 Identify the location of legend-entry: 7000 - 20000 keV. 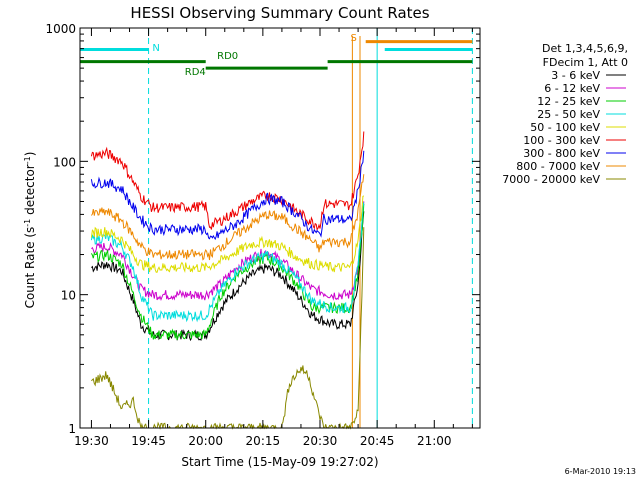
(551, 179).